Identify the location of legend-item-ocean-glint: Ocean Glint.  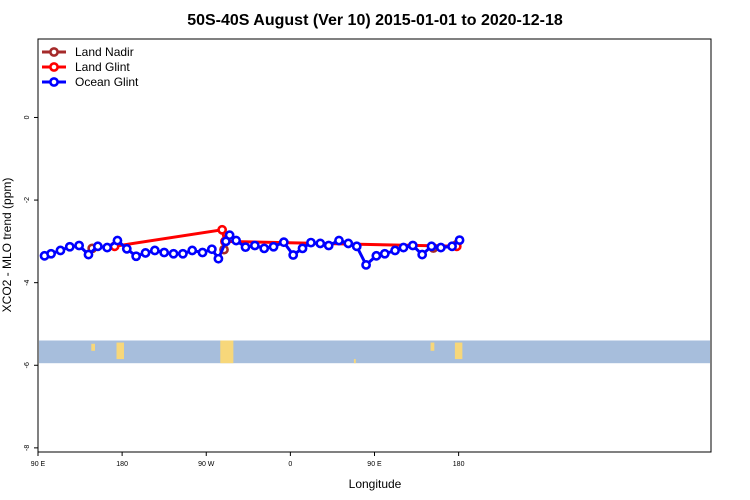
(90, 82).